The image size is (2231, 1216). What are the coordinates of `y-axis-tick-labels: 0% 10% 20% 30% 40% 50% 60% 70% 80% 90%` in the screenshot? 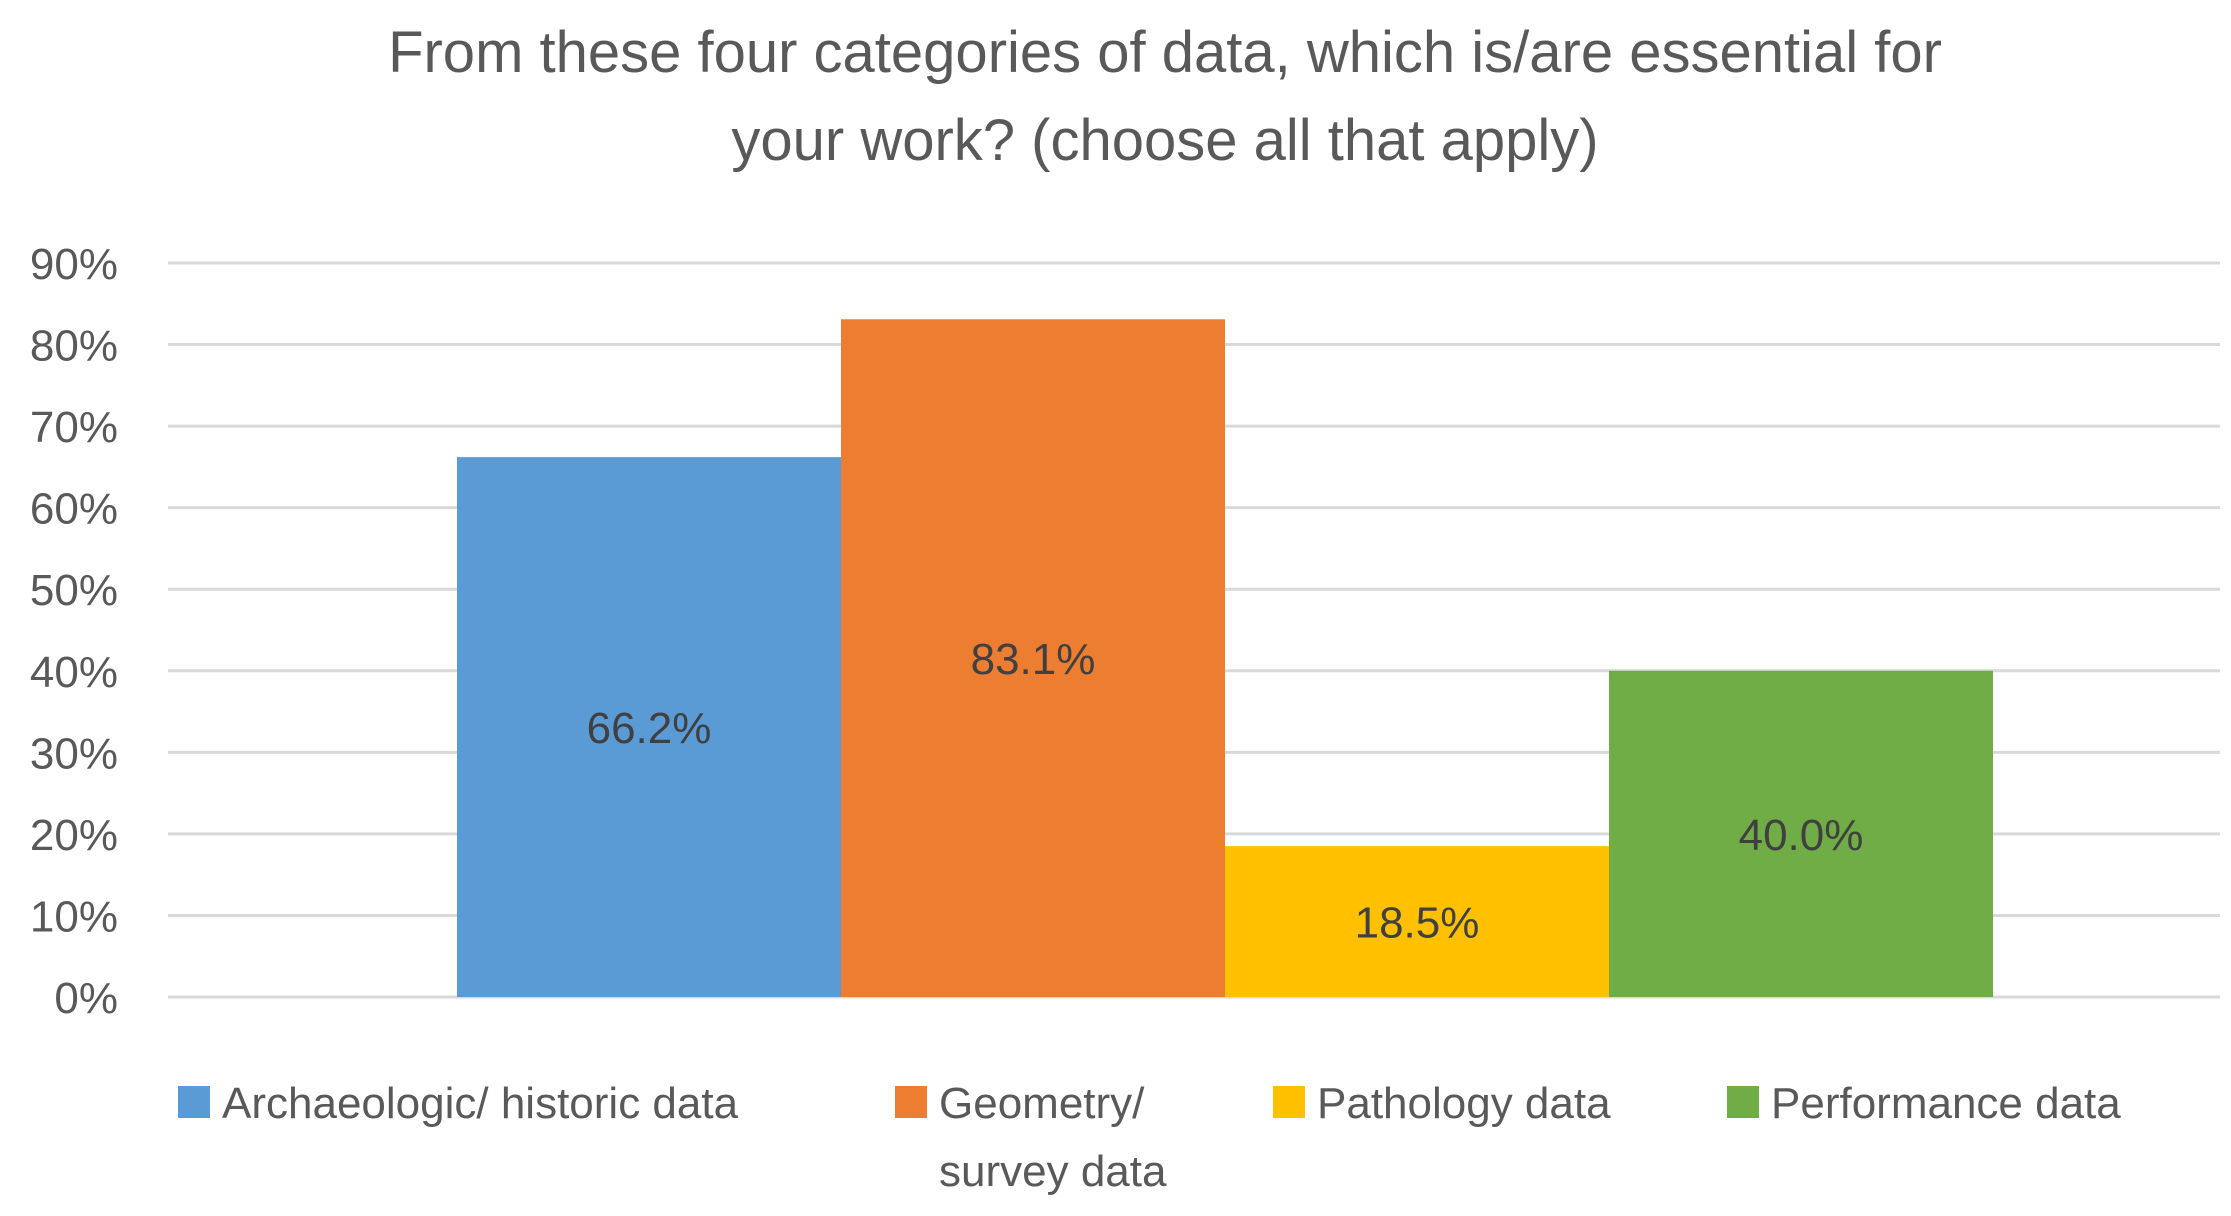 It's located at (74, 631).